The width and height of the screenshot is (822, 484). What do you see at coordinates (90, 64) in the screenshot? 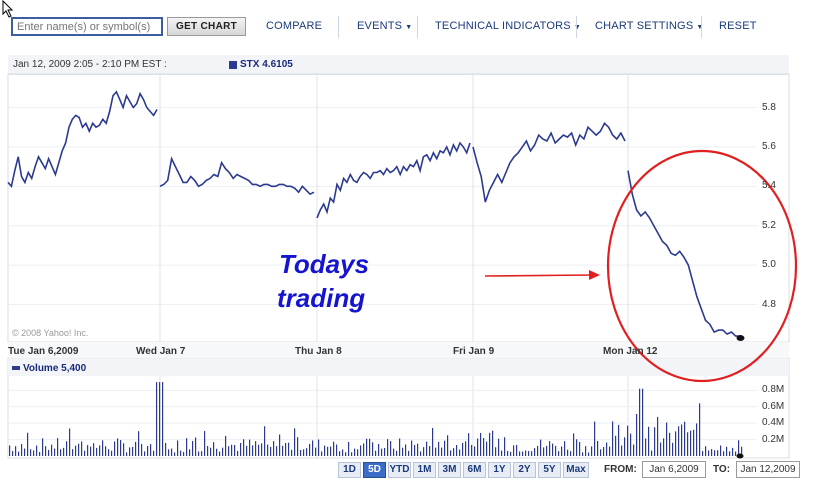
I see `chart-date-range: Jan 12, 2009 2:05 - 2:10 PM EST :` at bounding box center [90, 64].